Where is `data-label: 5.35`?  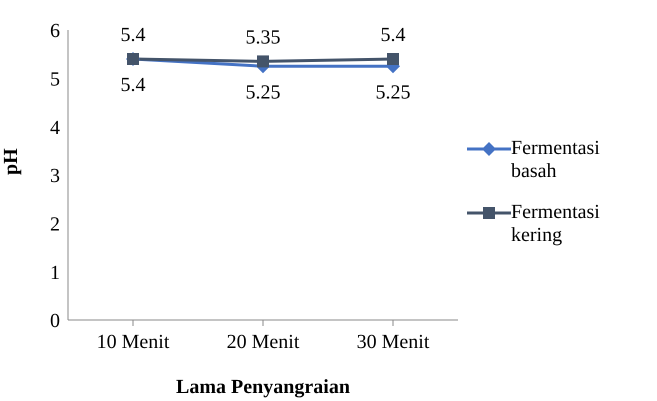 data-label: 5.35 is located at coordinates (263, 37).